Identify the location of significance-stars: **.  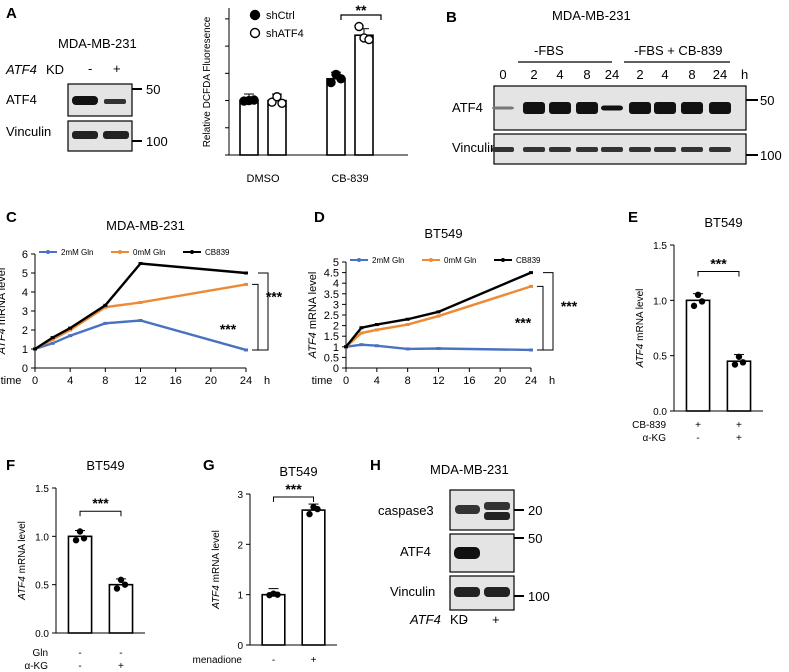
(361, 10).